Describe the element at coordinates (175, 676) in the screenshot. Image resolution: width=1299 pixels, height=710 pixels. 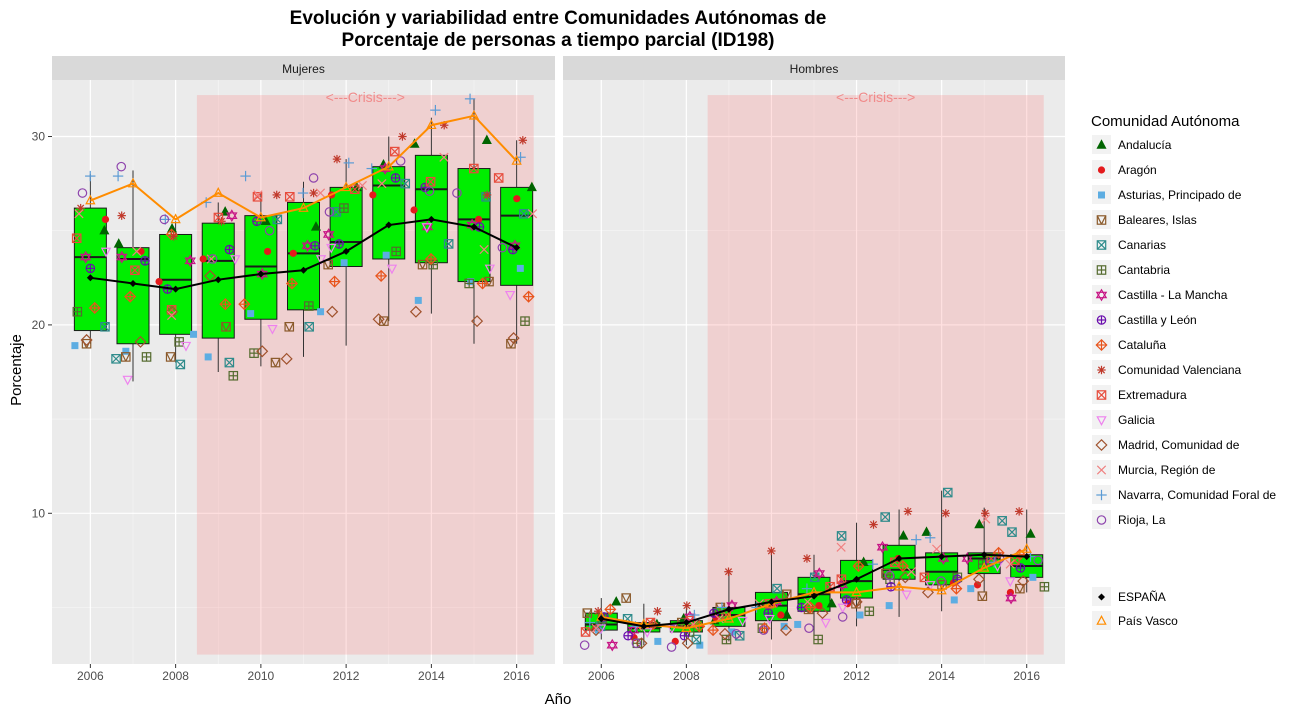
I see `x-tick-label: 2008` at that location.